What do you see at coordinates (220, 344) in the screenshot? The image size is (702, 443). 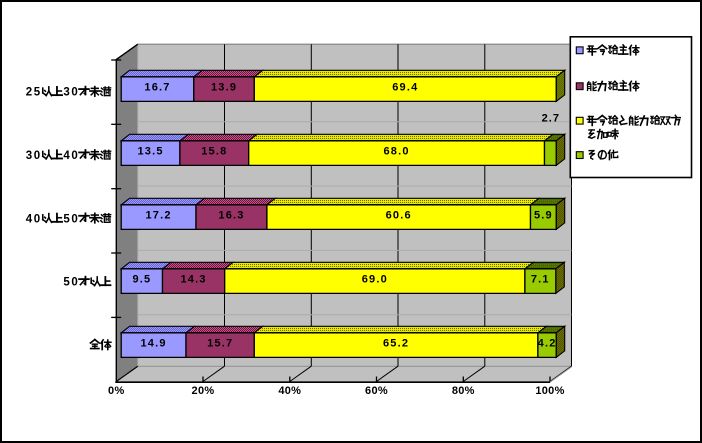 I see `svg-text: 15.7` at bounding box center [220, 344].